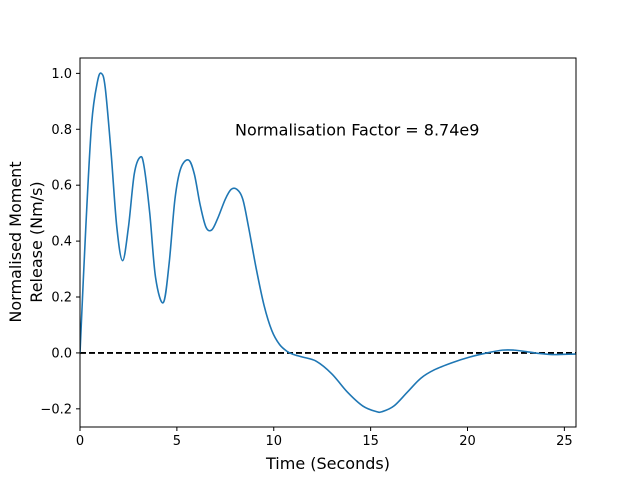  I want to click on x-axis-label: Time (Seconds), so click(327, 463).